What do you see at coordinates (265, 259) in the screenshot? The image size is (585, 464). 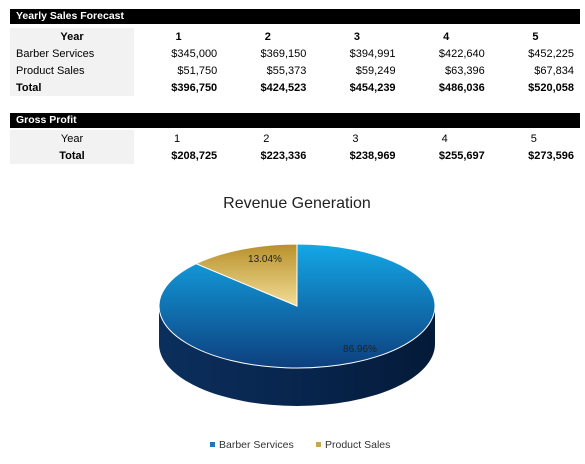 I see `pie-data-label: 13.04%` at bounding box center [265, 259].